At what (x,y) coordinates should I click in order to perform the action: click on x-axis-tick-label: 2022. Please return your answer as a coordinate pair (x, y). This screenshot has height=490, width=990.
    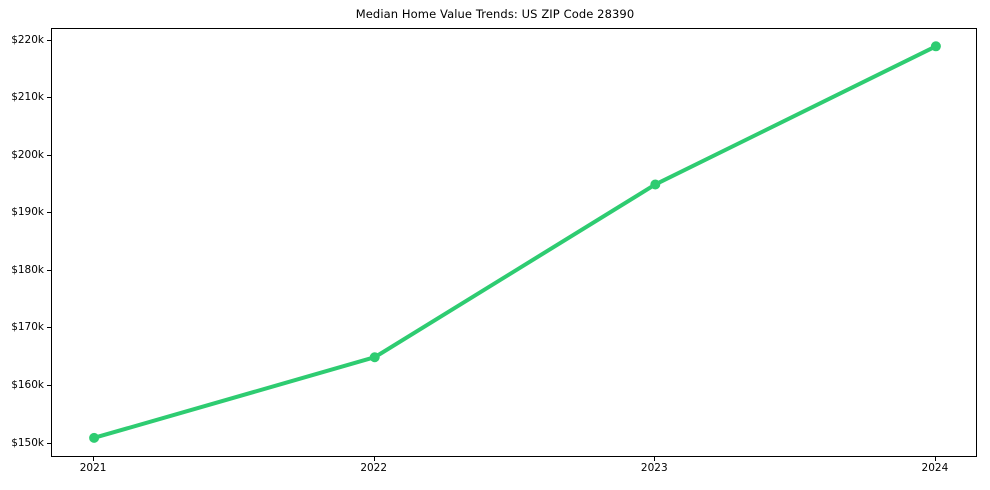
    Looking at the image, I should click on (374, 468).